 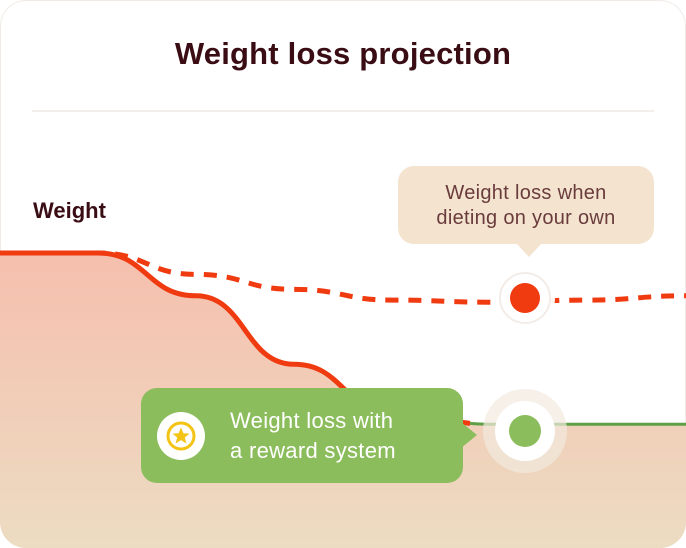 I want to click on reward-callout-text: Weight loss with a reward system, so click(x=313, y=436).